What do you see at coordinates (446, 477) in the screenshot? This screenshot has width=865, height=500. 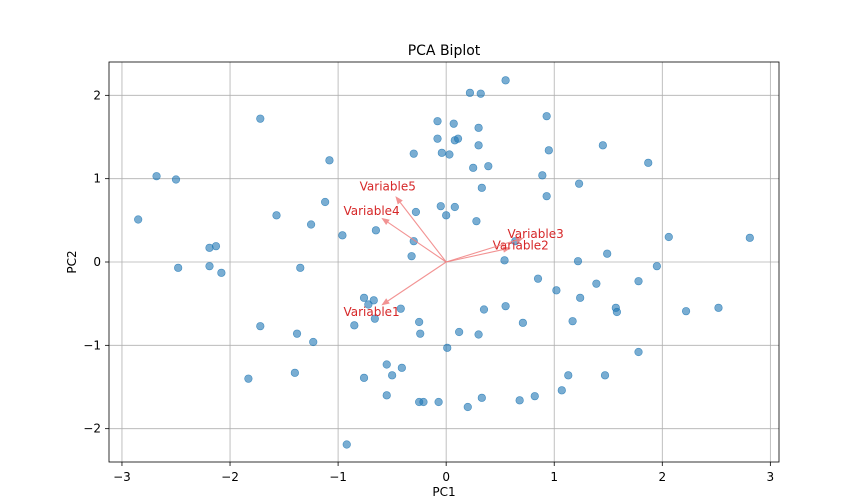 I see `x-tick-label: 0` at bounding box center [446, 477].